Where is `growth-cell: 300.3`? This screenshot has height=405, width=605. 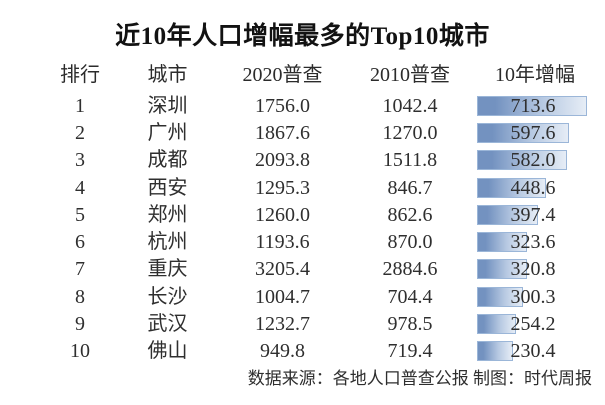
growth-cell: 300.3 is located at coordinates (535, 296).